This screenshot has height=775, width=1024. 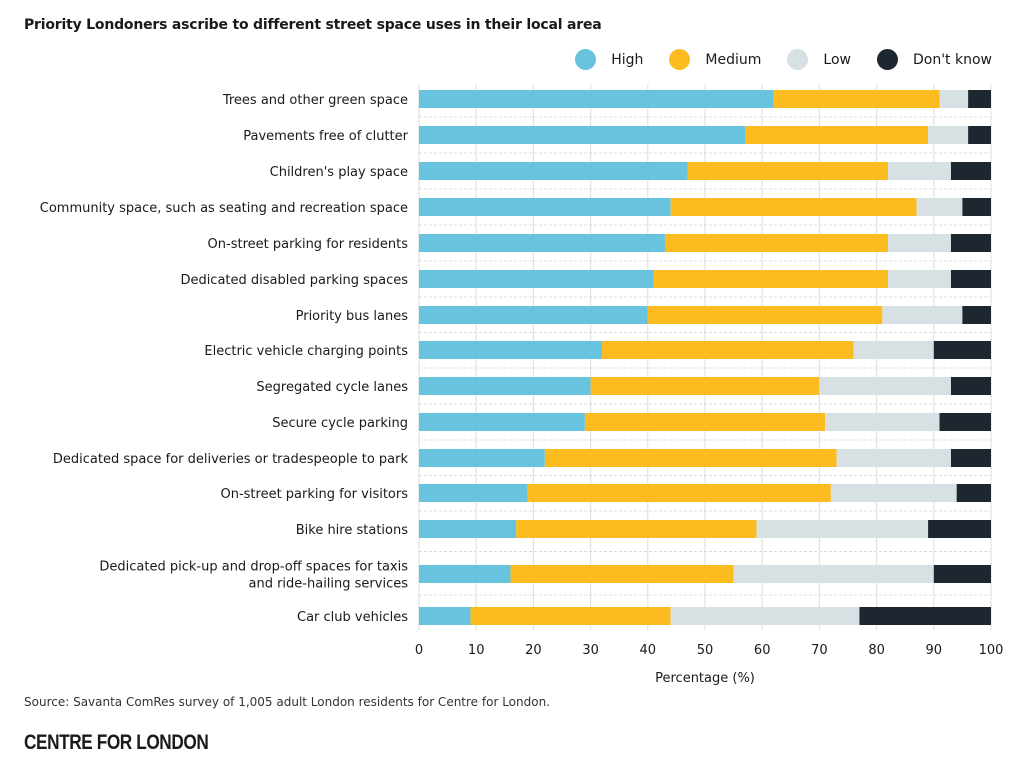 What do you see at coordinates (819, 59) in the screenshot?
I see `legend-item-low: Low` at bounding box center [819, 59].